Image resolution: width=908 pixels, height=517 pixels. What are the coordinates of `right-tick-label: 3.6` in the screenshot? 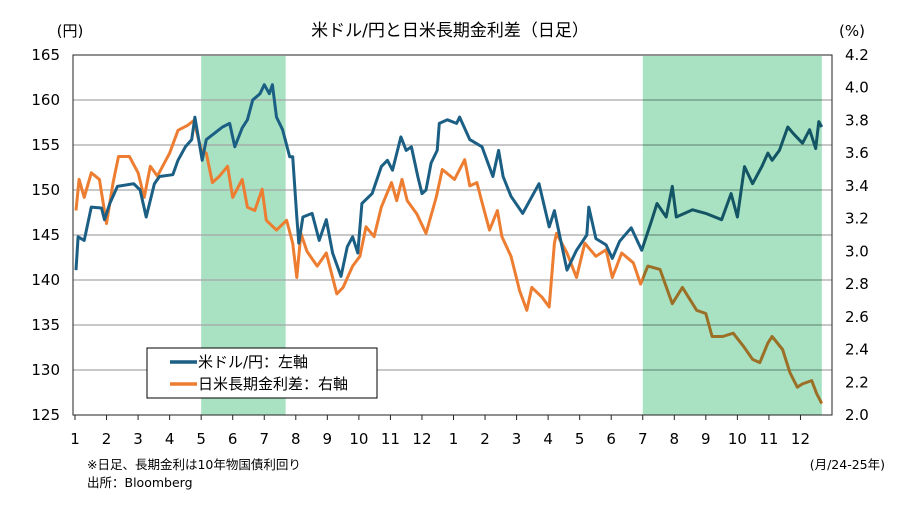 It's located at (857, 153).